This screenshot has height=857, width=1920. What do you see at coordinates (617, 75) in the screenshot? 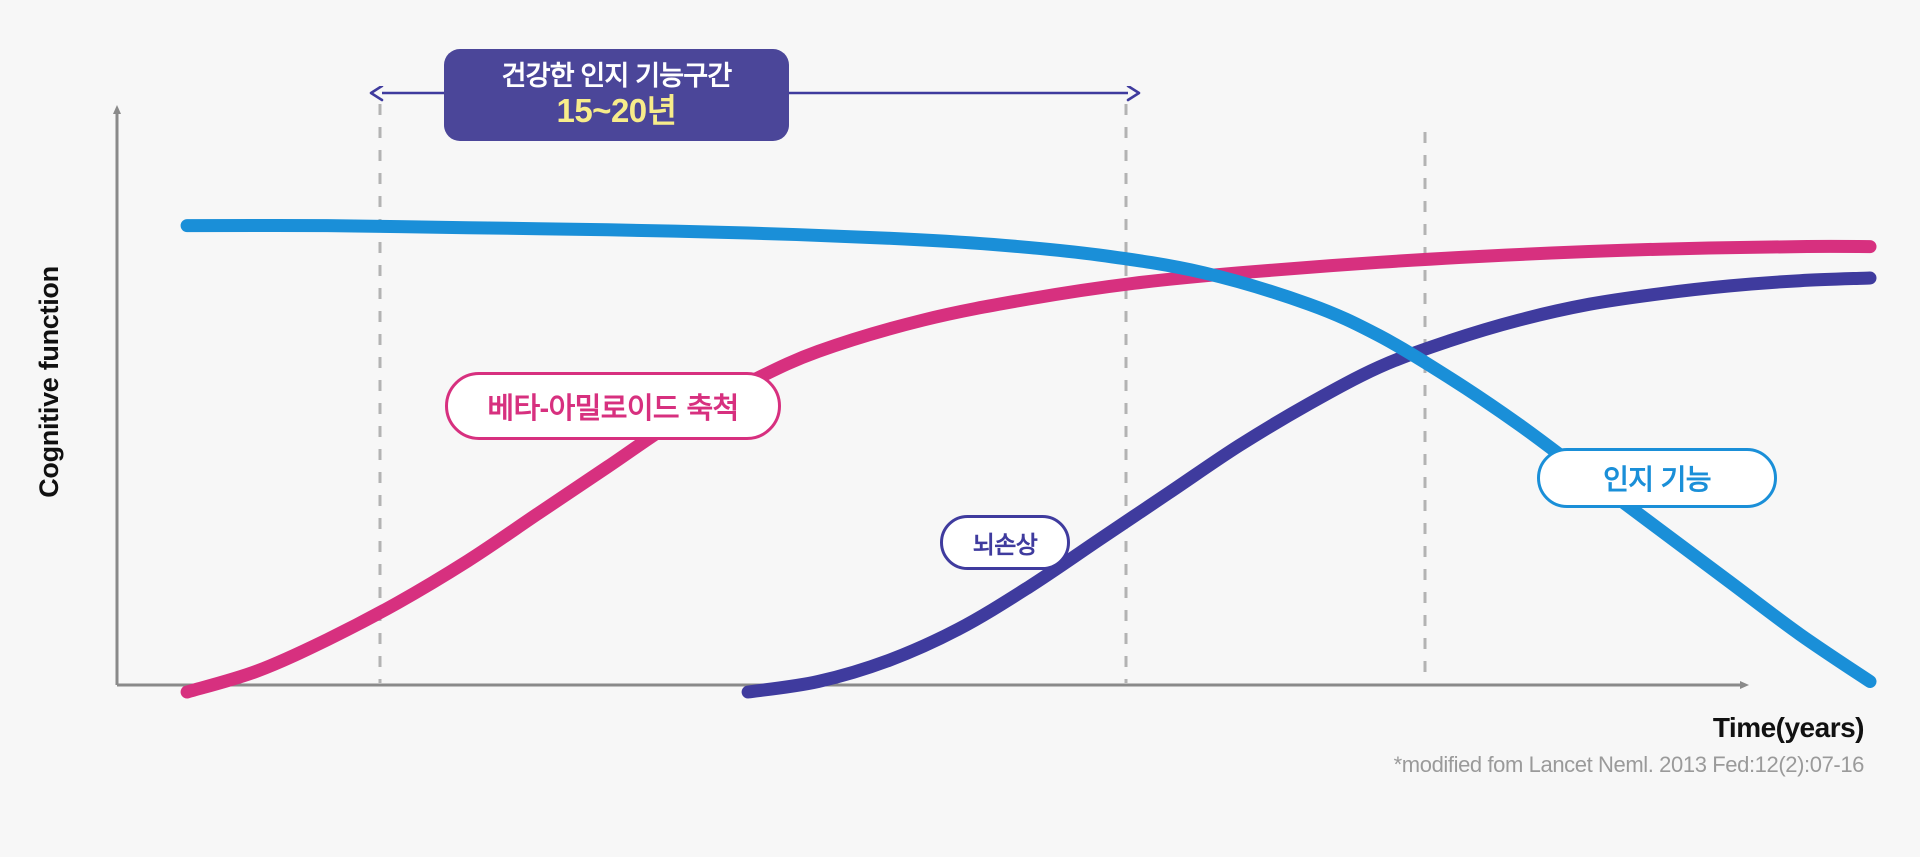
I see `healthy-range-title: 건강한 인지 기능구간` at bounding box center [617, 75].